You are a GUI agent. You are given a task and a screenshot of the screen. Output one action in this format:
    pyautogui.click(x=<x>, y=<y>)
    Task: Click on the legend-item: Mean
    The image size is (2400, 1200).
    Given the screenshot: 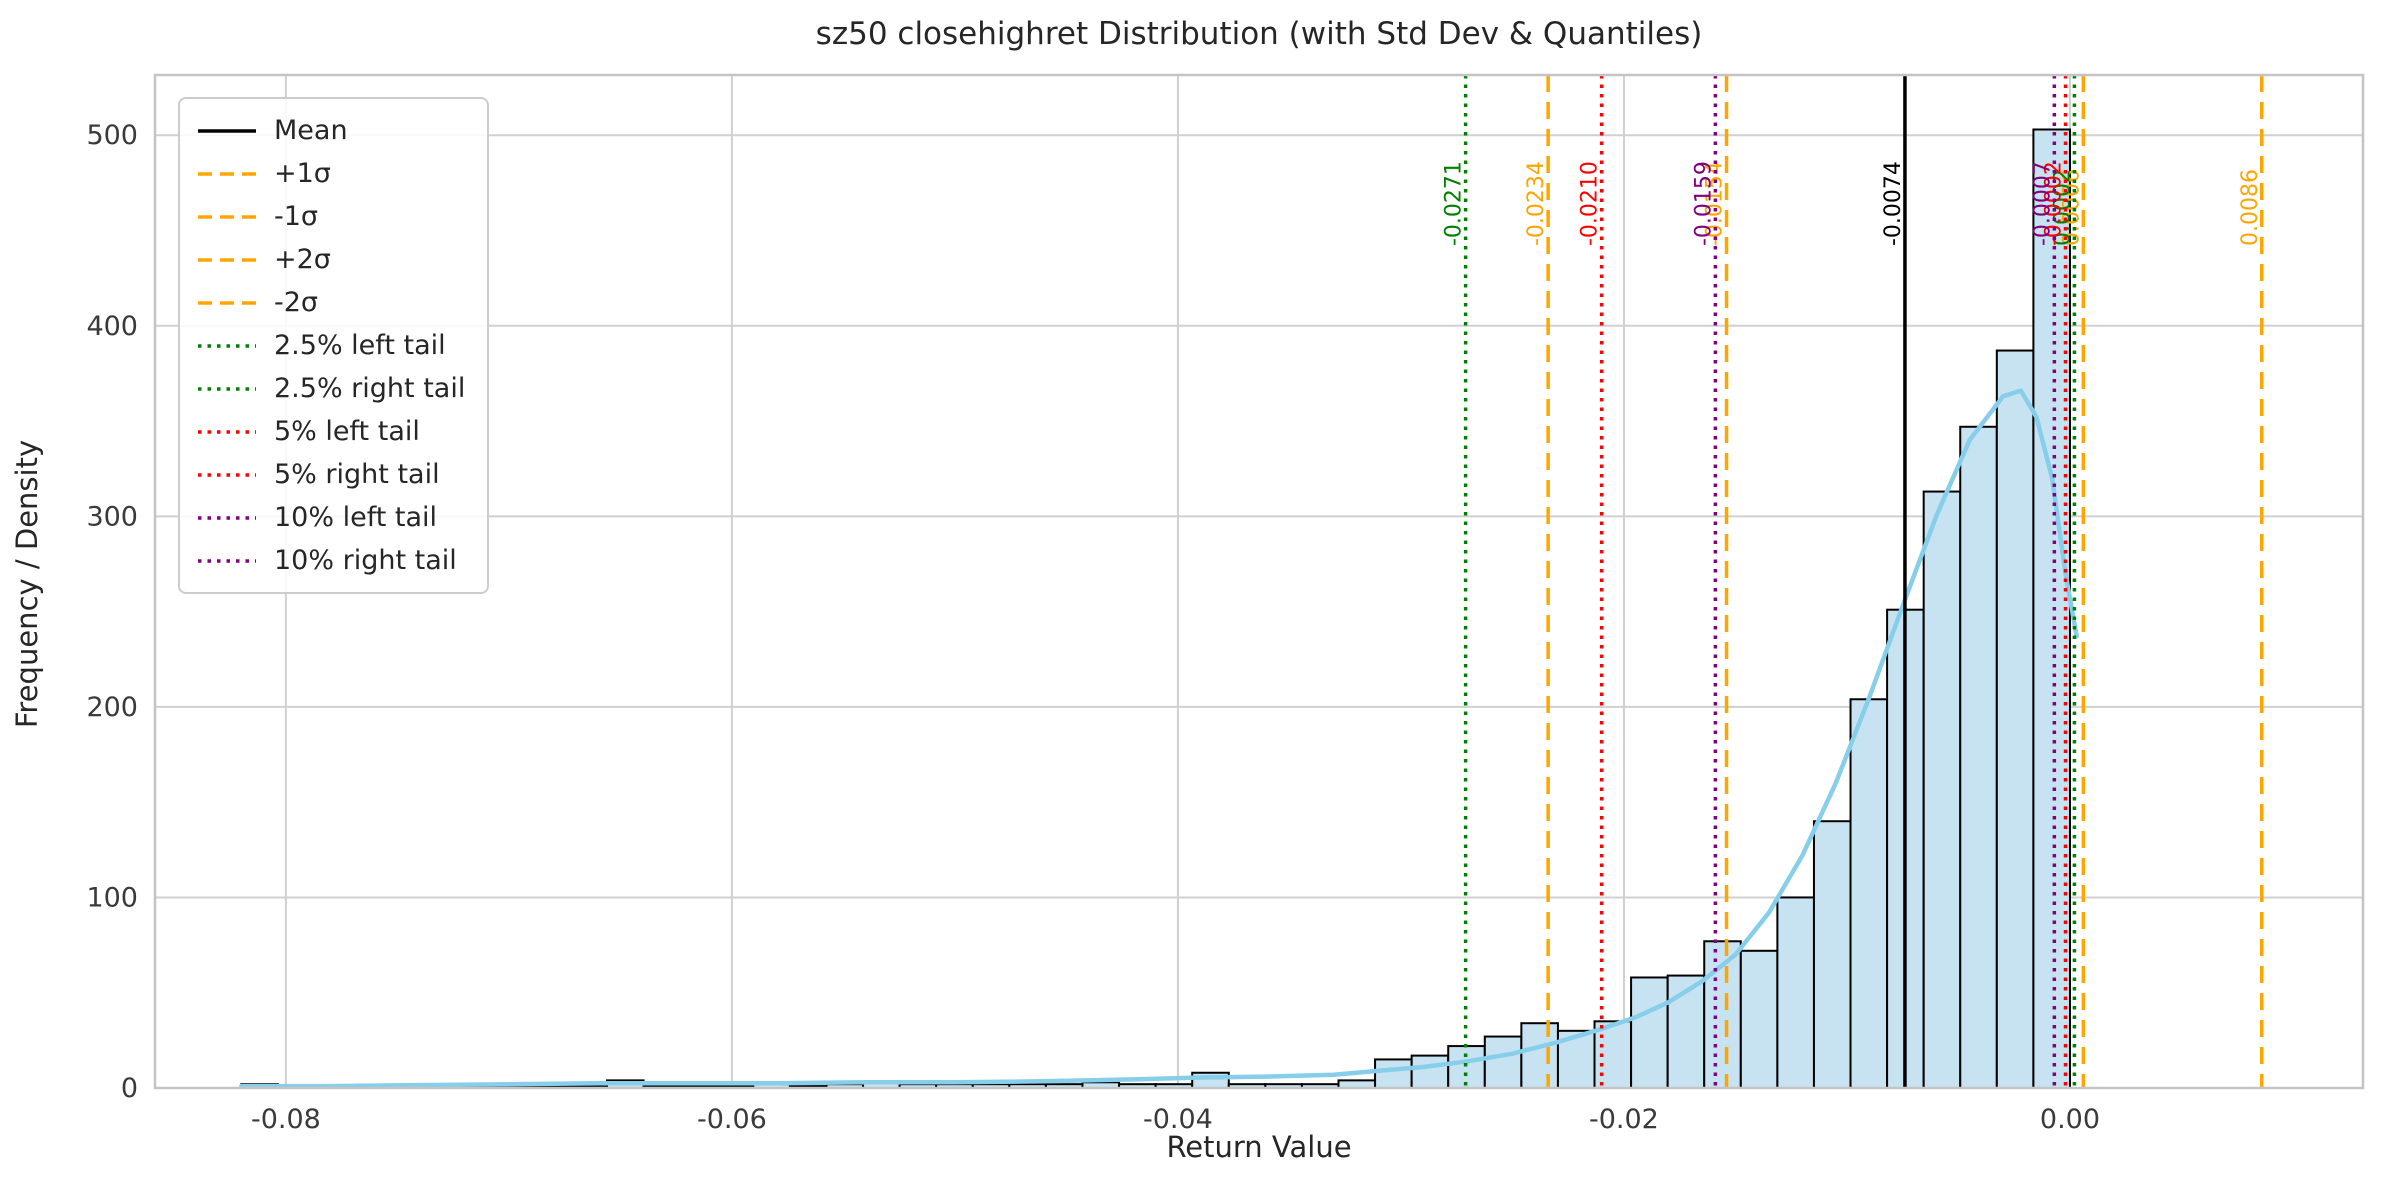 What is the action you would take?
    pyautogui.click(x=330, y=130)
    